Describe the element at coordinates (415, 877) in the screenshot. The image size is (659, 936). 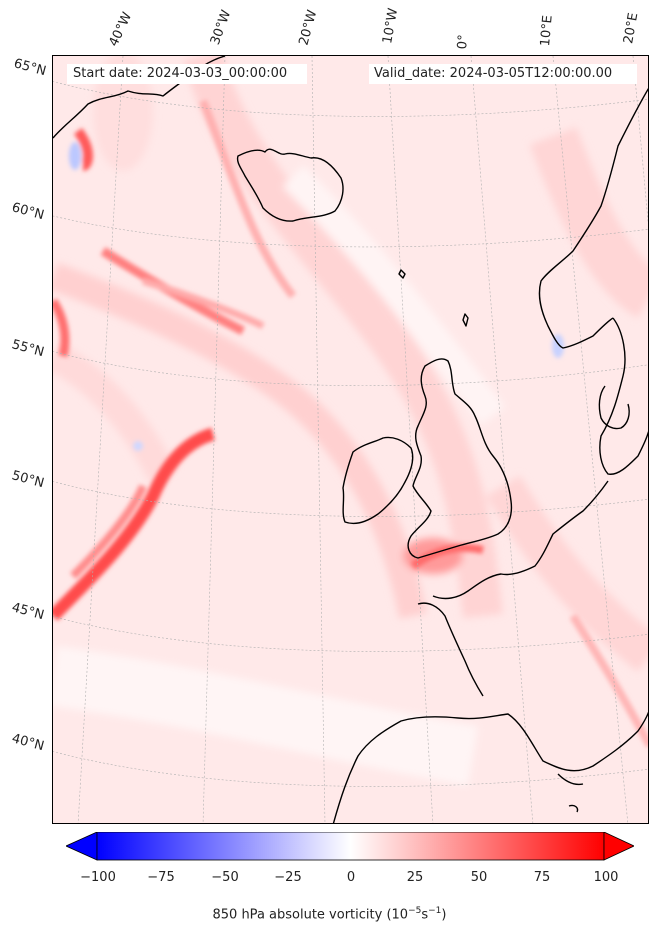
I see `cbar-tick-25: 25` at that location.